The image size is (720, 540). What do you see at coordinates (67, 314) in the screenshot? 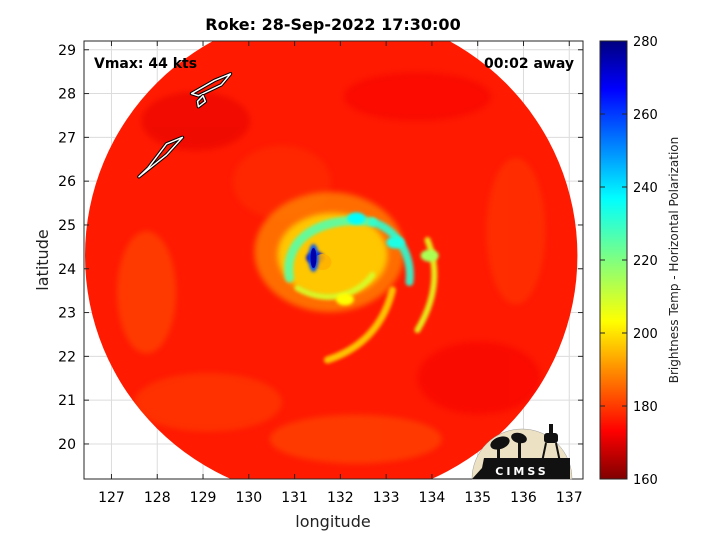
I see `y-tick-label: 23` at bounding box center [67, 314].